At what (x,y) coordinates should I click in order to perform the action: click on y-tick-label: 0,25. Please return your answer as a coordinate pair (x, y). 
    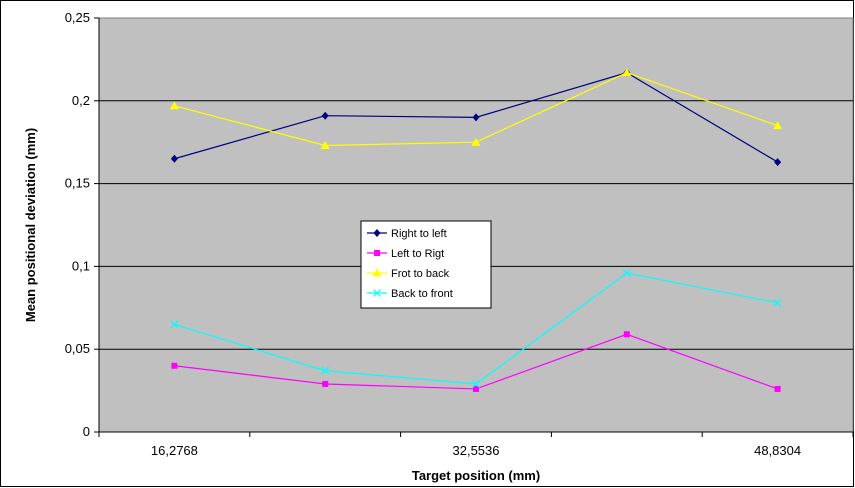
    Looking at the image, I should click on (77, 17).